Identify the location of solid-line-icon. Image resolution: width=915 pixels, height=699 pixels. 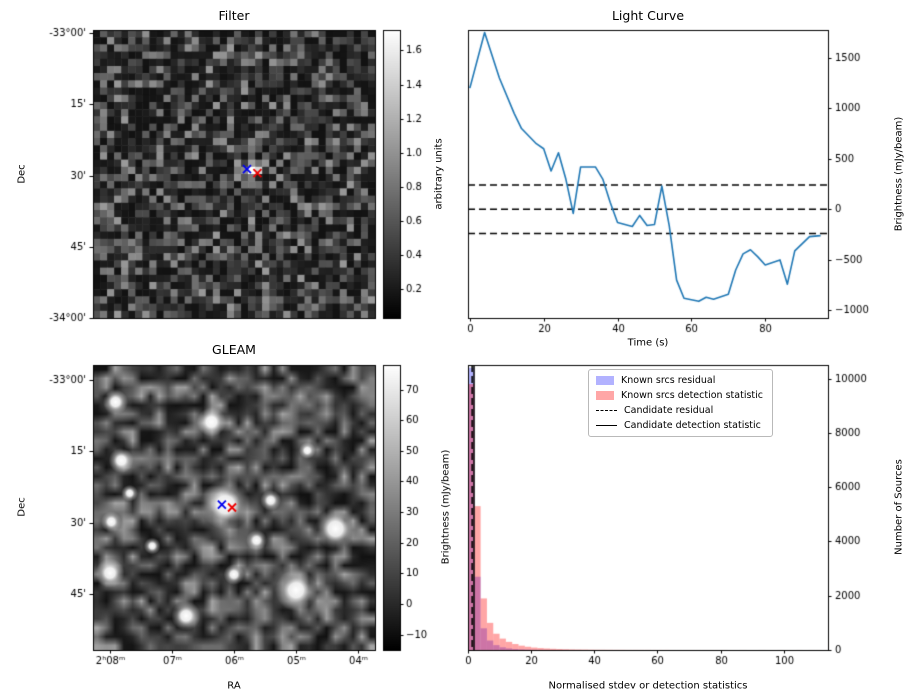
(606, 425).